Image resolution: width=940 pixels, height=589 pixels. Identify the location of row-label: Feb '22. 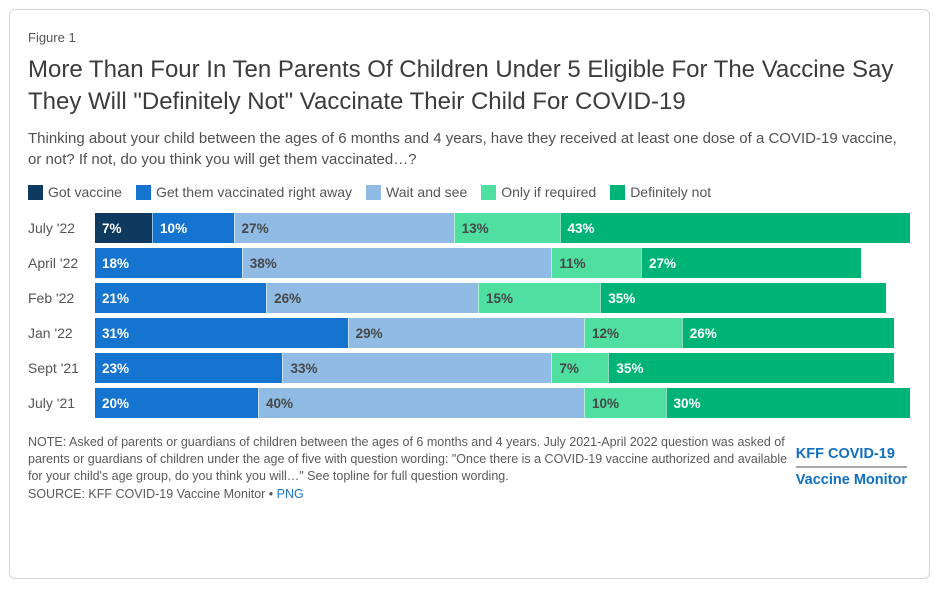
(51, 298).